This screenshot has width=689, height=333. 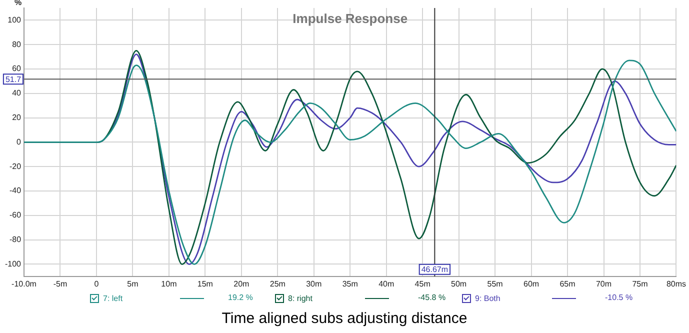 What do you see at coordinates (15, 166) in the screenshot?
I see `y-tick-label: -20` at bounding box center [15, 166].